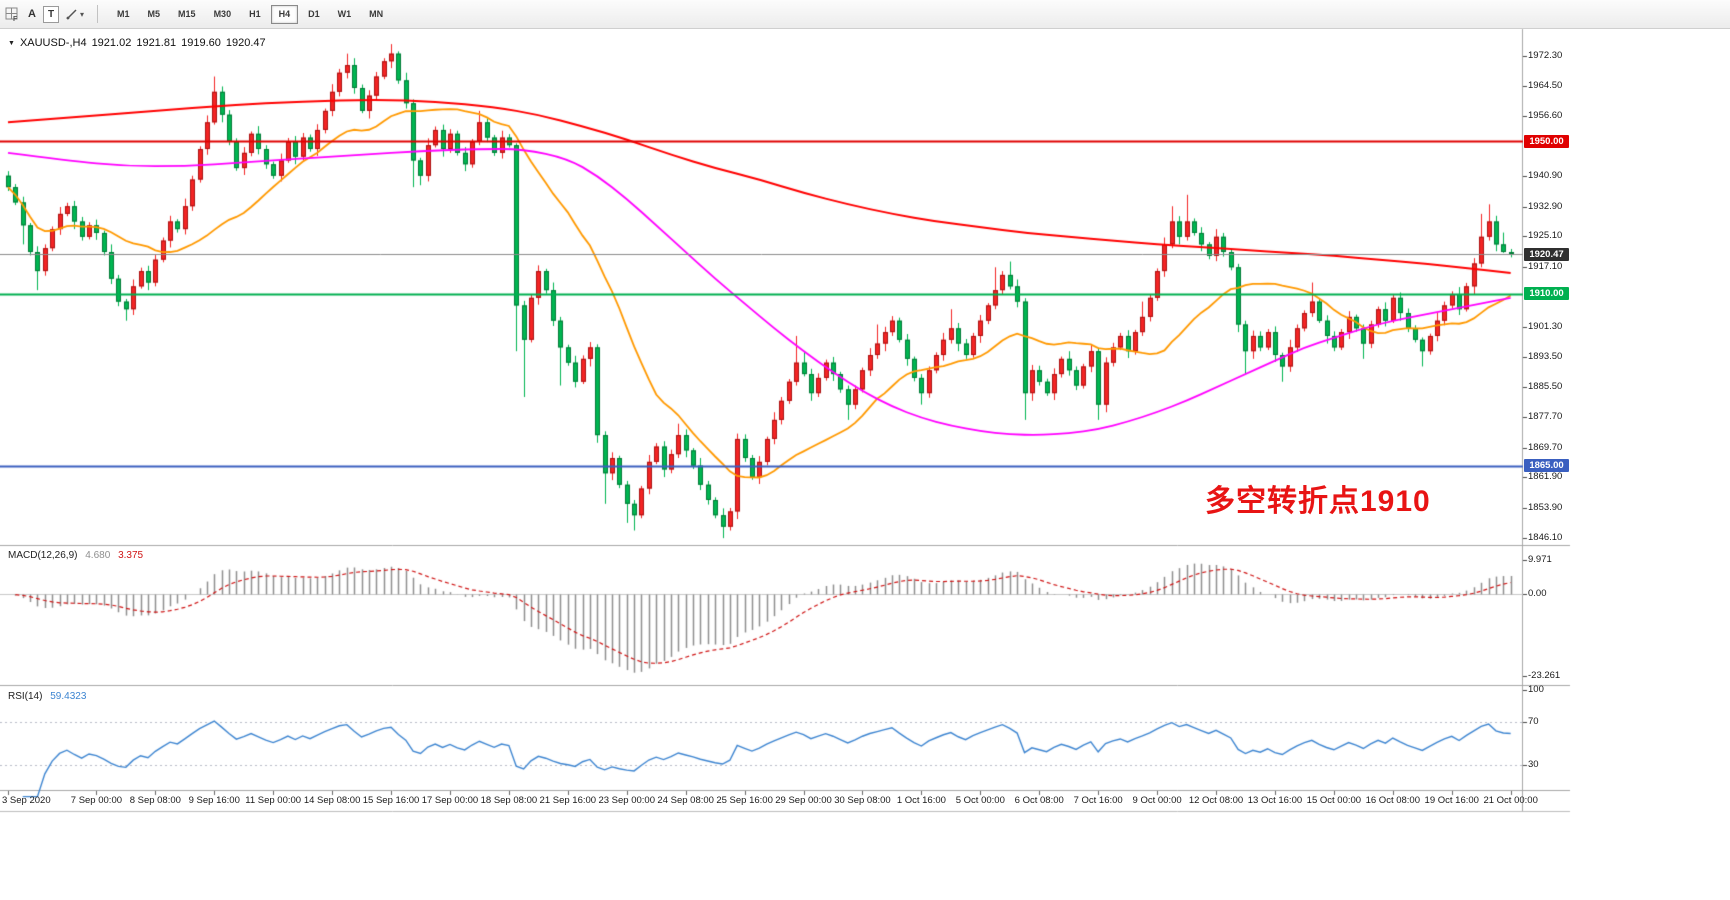  What do you see at coordinates (111, 43) in the screenshot?
I see `ohlc-open: 1921.02` at bounding box center [111, 43].